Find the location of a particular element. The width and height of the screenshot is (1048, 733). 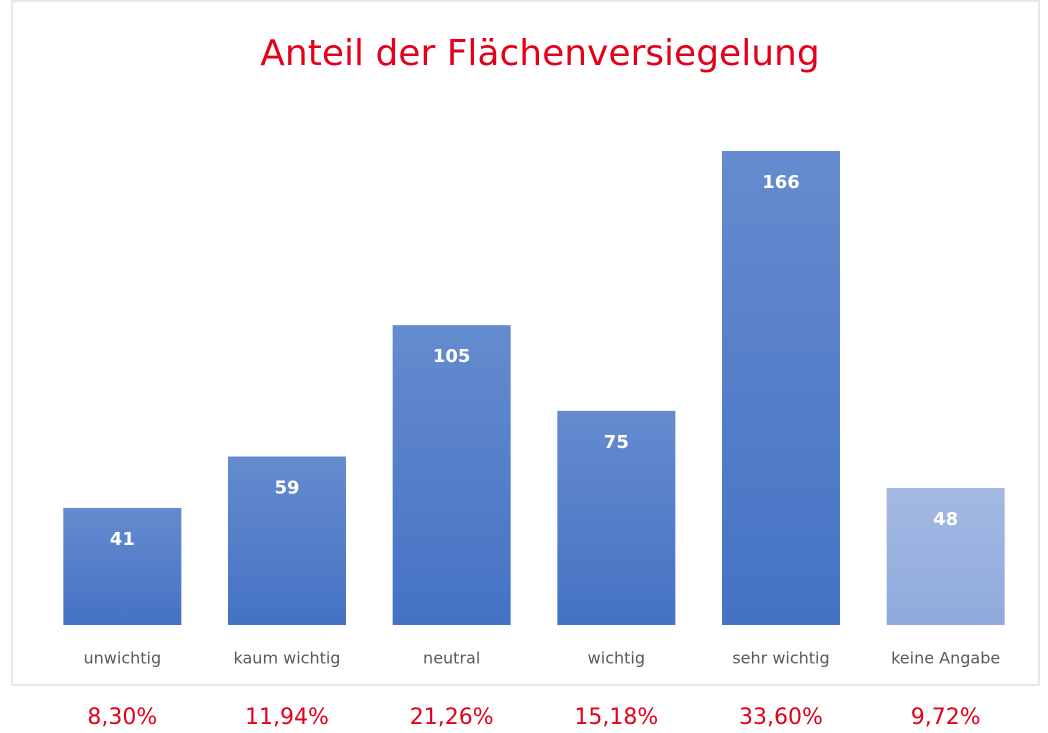

percentage-label: 8,30% is located at coordinates (122, 717).